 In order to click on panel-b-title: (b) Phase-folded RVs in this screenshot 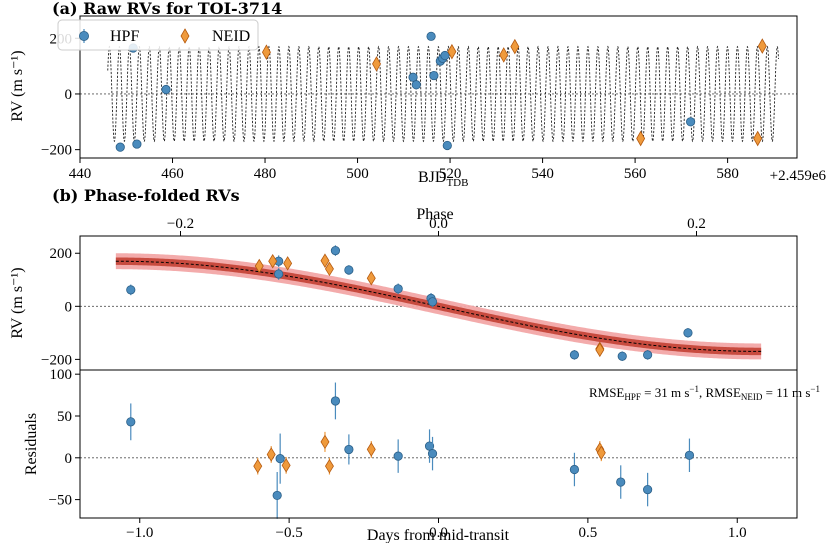, I will do `click(146, 195)`.